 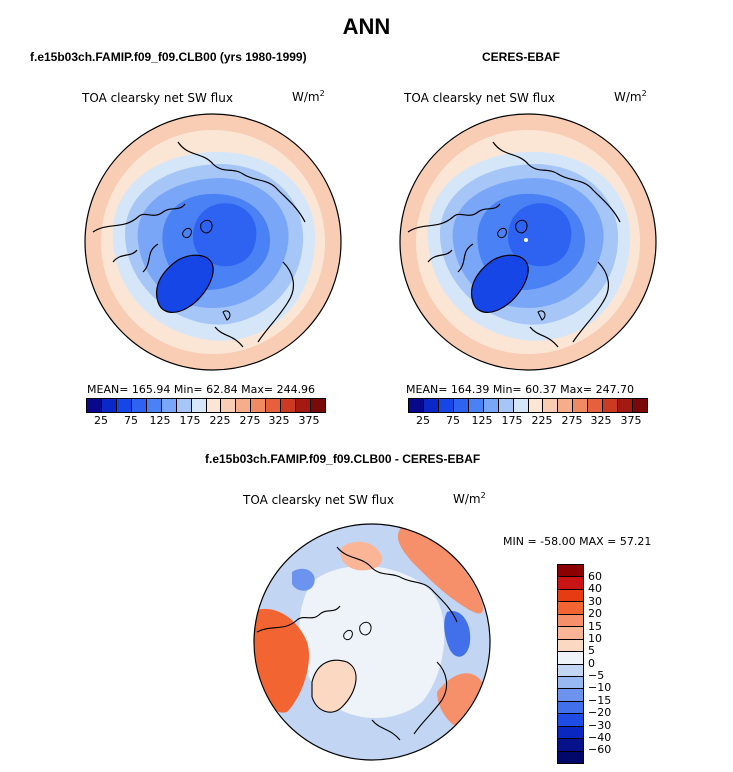 I want to click on cb3-tick-label: 30, so click(x=595, y=601).